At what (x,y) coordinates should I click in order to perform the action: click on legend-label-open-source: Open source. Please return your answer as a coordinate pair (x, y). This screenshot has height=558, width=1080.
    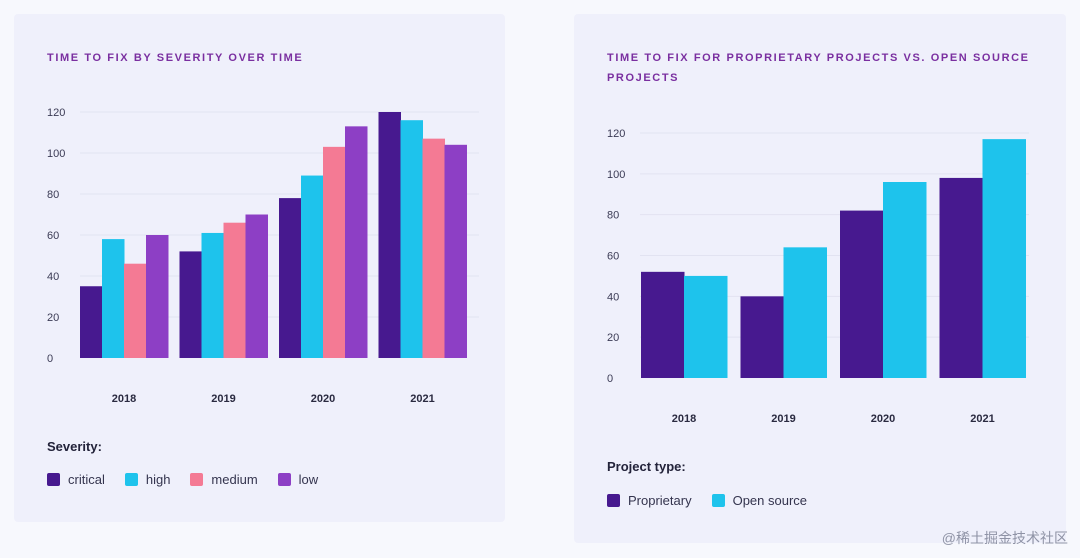
    Looking at the image, I should click on (770, 500).